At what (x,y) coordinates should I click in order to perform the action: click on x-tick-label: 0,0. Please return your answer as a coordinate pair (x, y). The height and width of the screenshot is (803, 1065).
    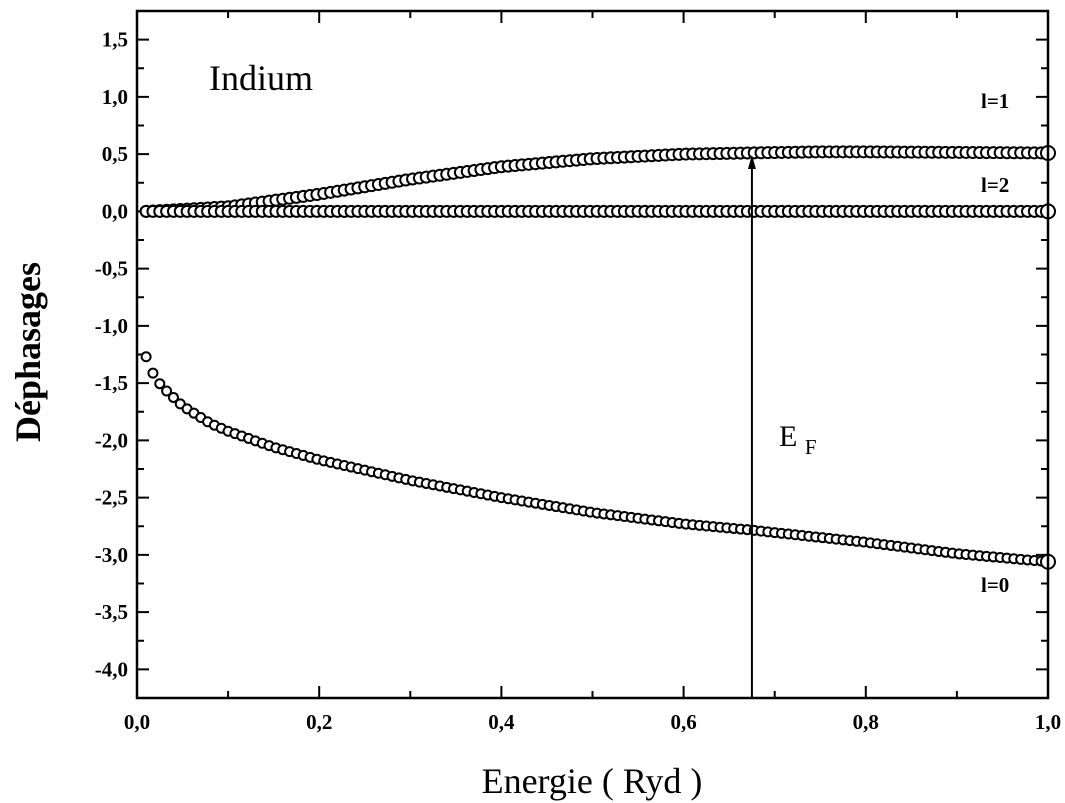
    Looking at the image, I should click on (137, 722).